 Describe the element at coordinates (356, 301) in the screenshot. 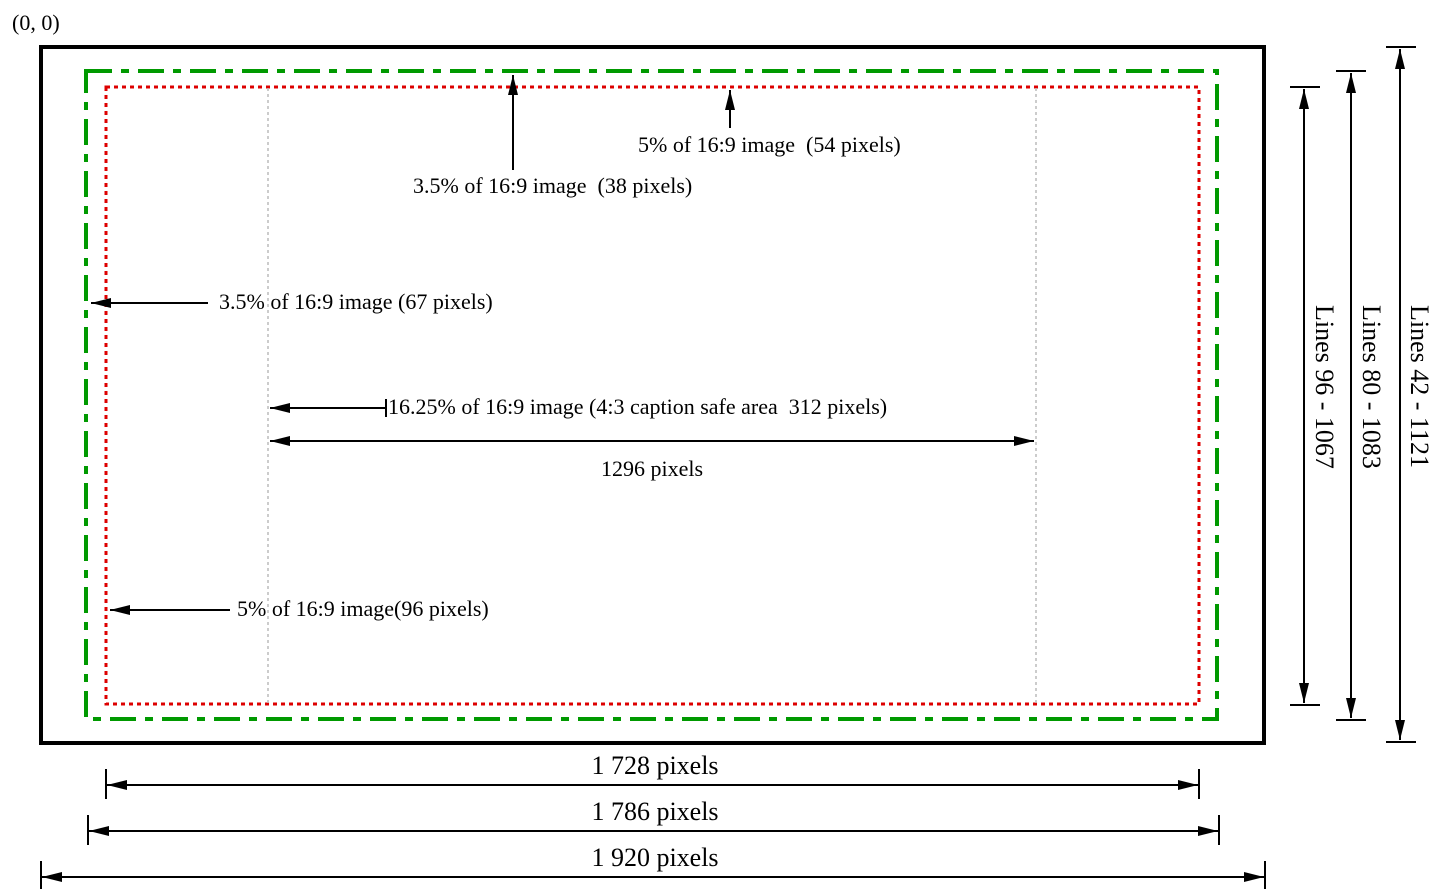

I see `left-action-safe-label: 3.5% of 16:9 image (67 pixels)` at that location.